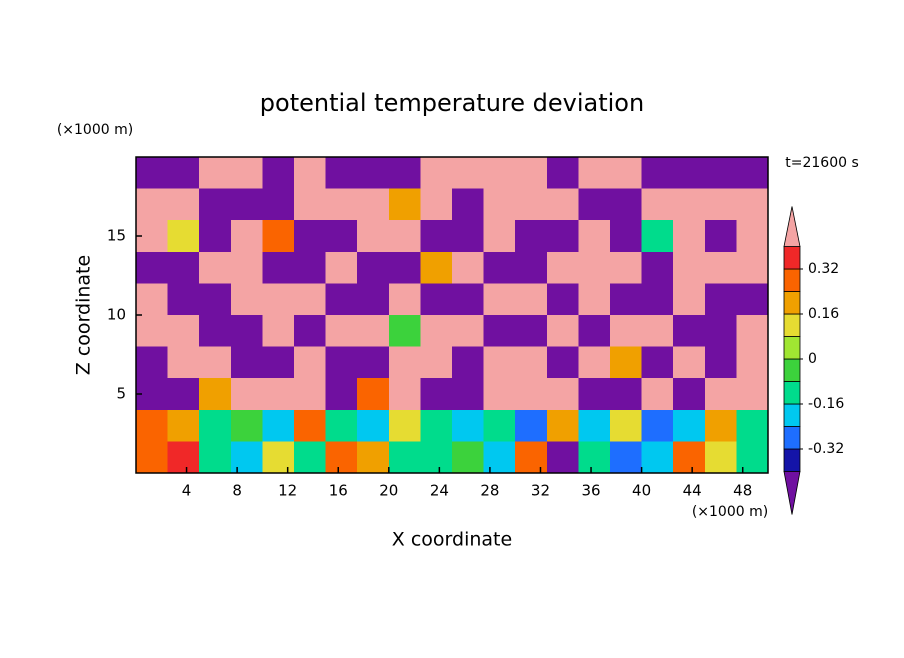 Image resolution: width=904 pixels, height=658 pixels. I want to click on colorbar-label: 0.32, so click(823, 269).